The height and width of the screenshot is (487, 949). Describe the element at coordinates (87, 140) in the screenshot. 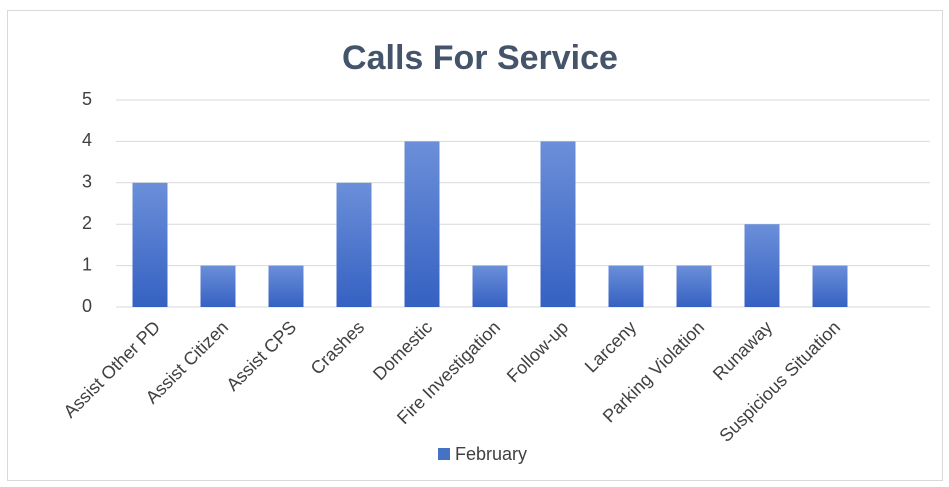

I see `y-tick-label: 4` at that location.